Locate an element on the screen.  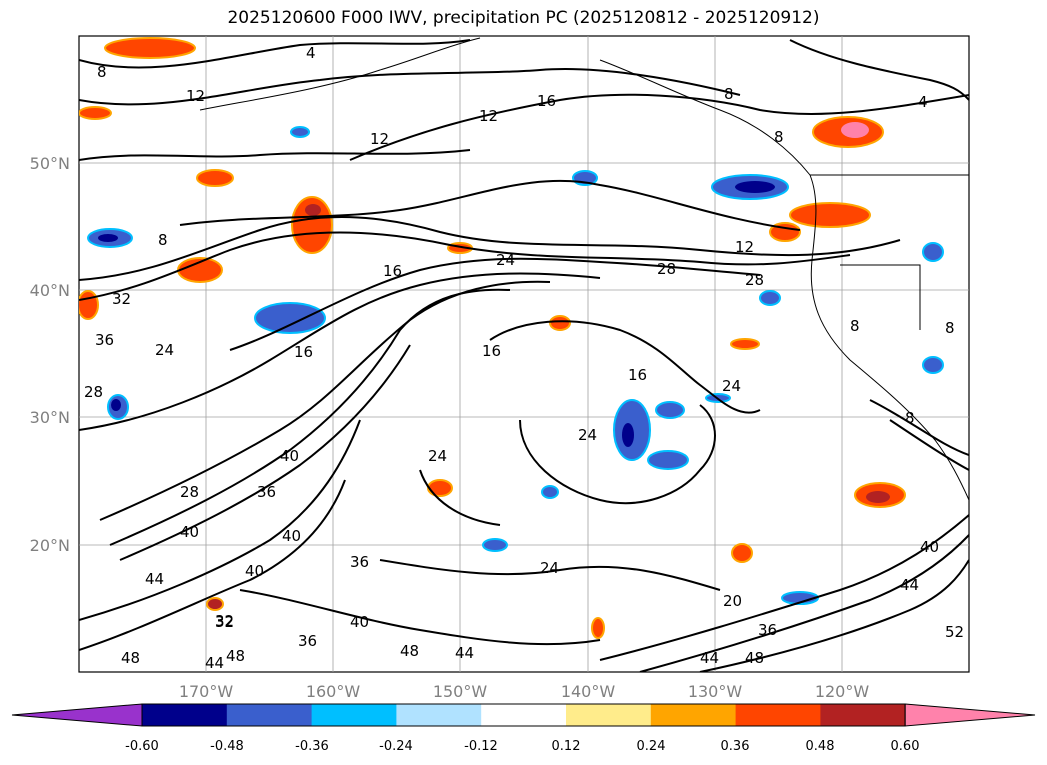
lat-label: 30°N is located at coordinates (50, 417).